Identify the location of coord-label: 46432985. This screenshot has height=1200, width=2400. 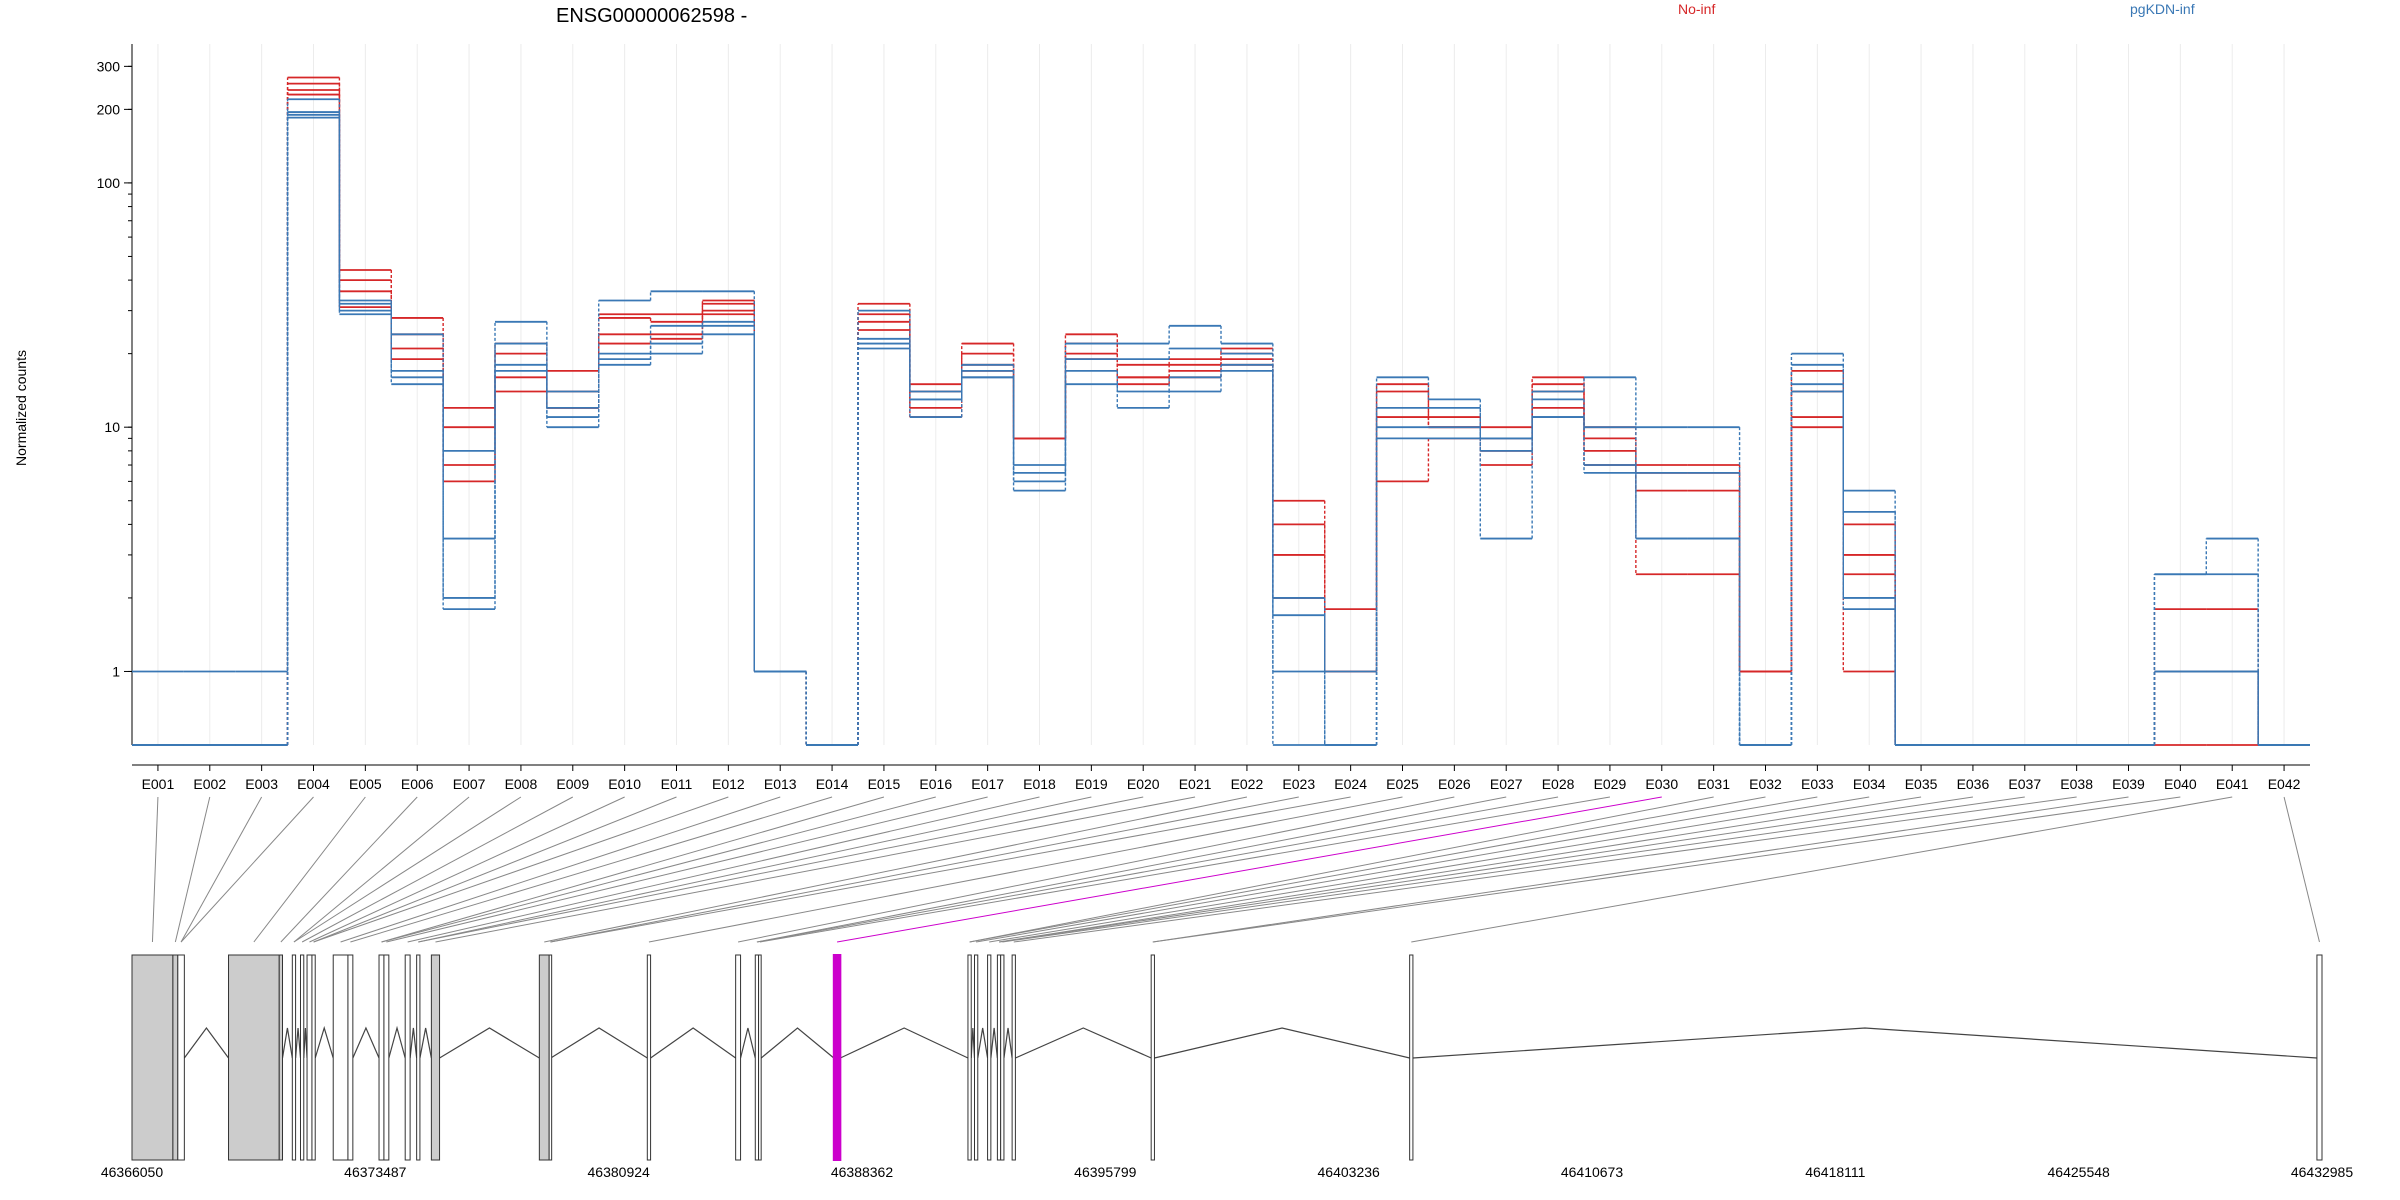
(2322, 1172).